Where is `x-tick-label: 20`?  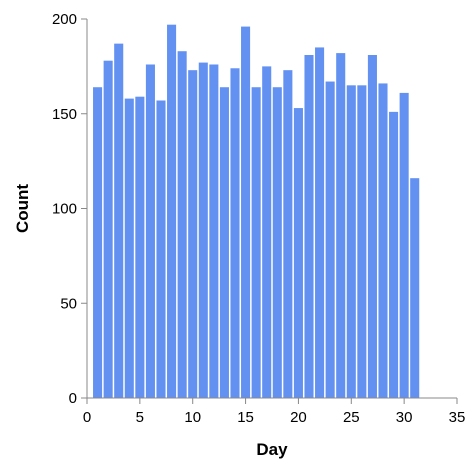
x-tick-label: 20 is located at coordinates (298, 417).